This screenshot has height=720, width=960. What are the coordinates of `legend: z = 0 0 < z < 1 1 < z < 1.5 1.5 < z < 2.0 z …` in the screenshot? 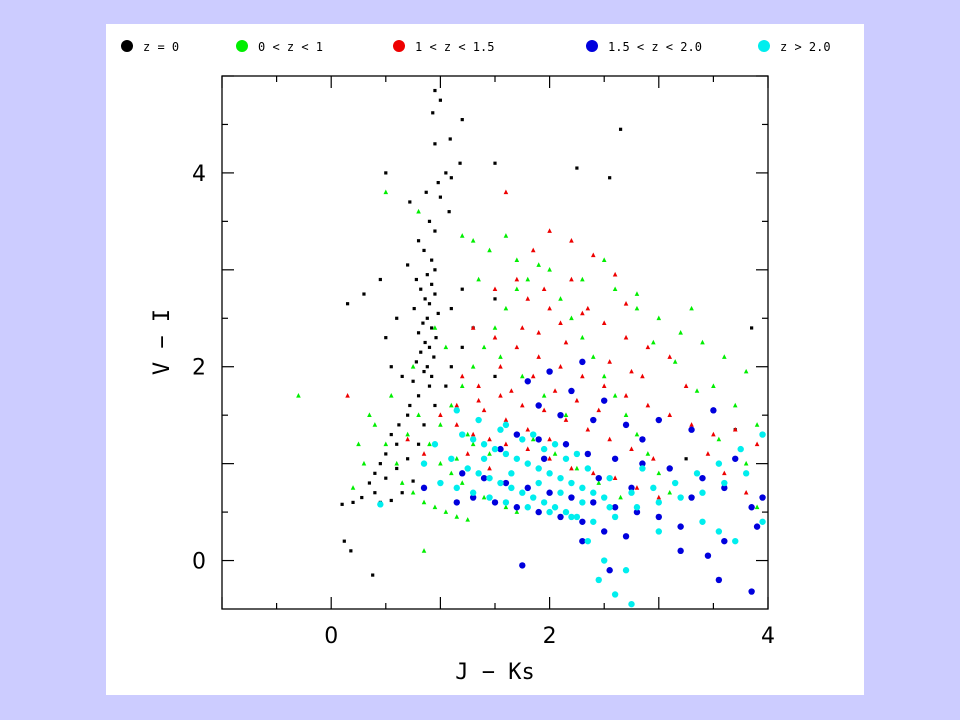 It's located at (476, 47).